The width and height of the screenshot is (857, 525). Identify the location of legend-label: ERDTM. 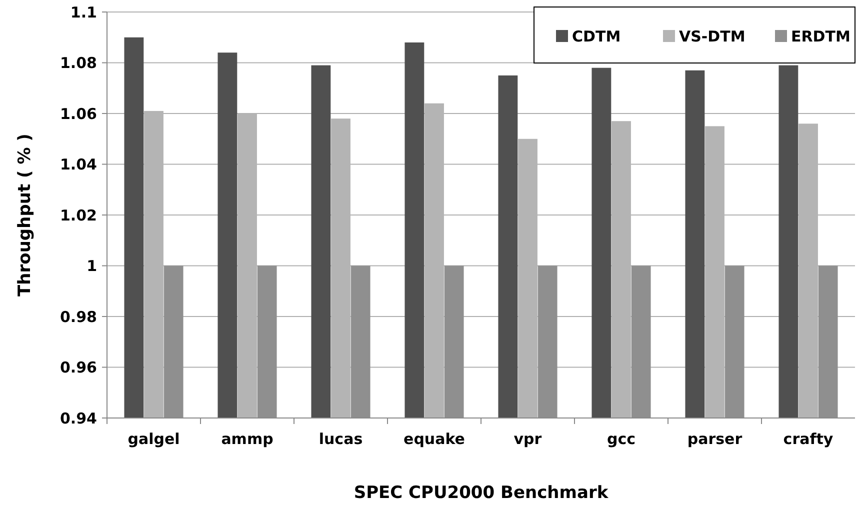
(820, 36).